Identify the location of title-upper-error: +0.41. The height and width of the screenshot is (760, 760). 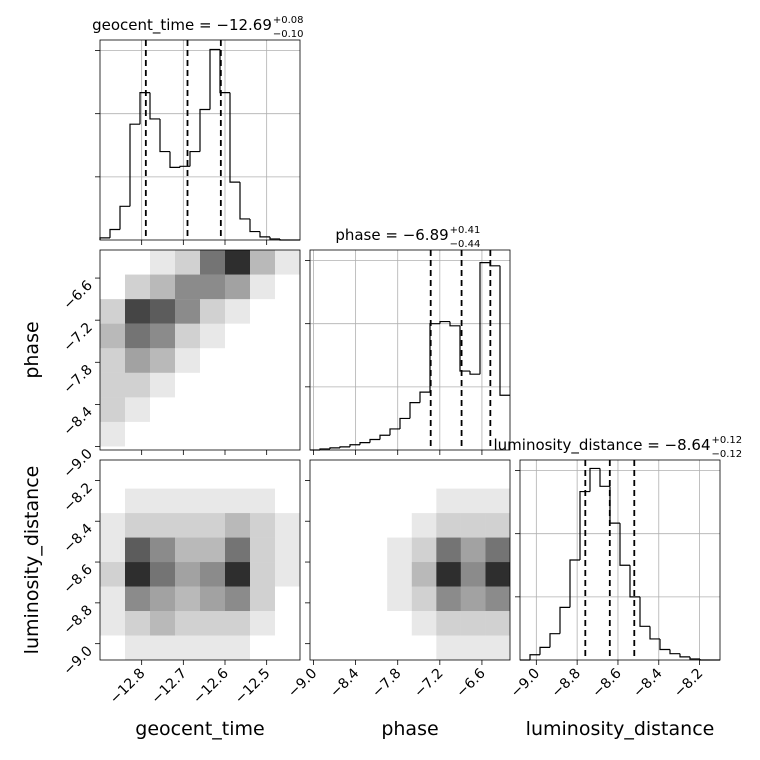
(465, 230).